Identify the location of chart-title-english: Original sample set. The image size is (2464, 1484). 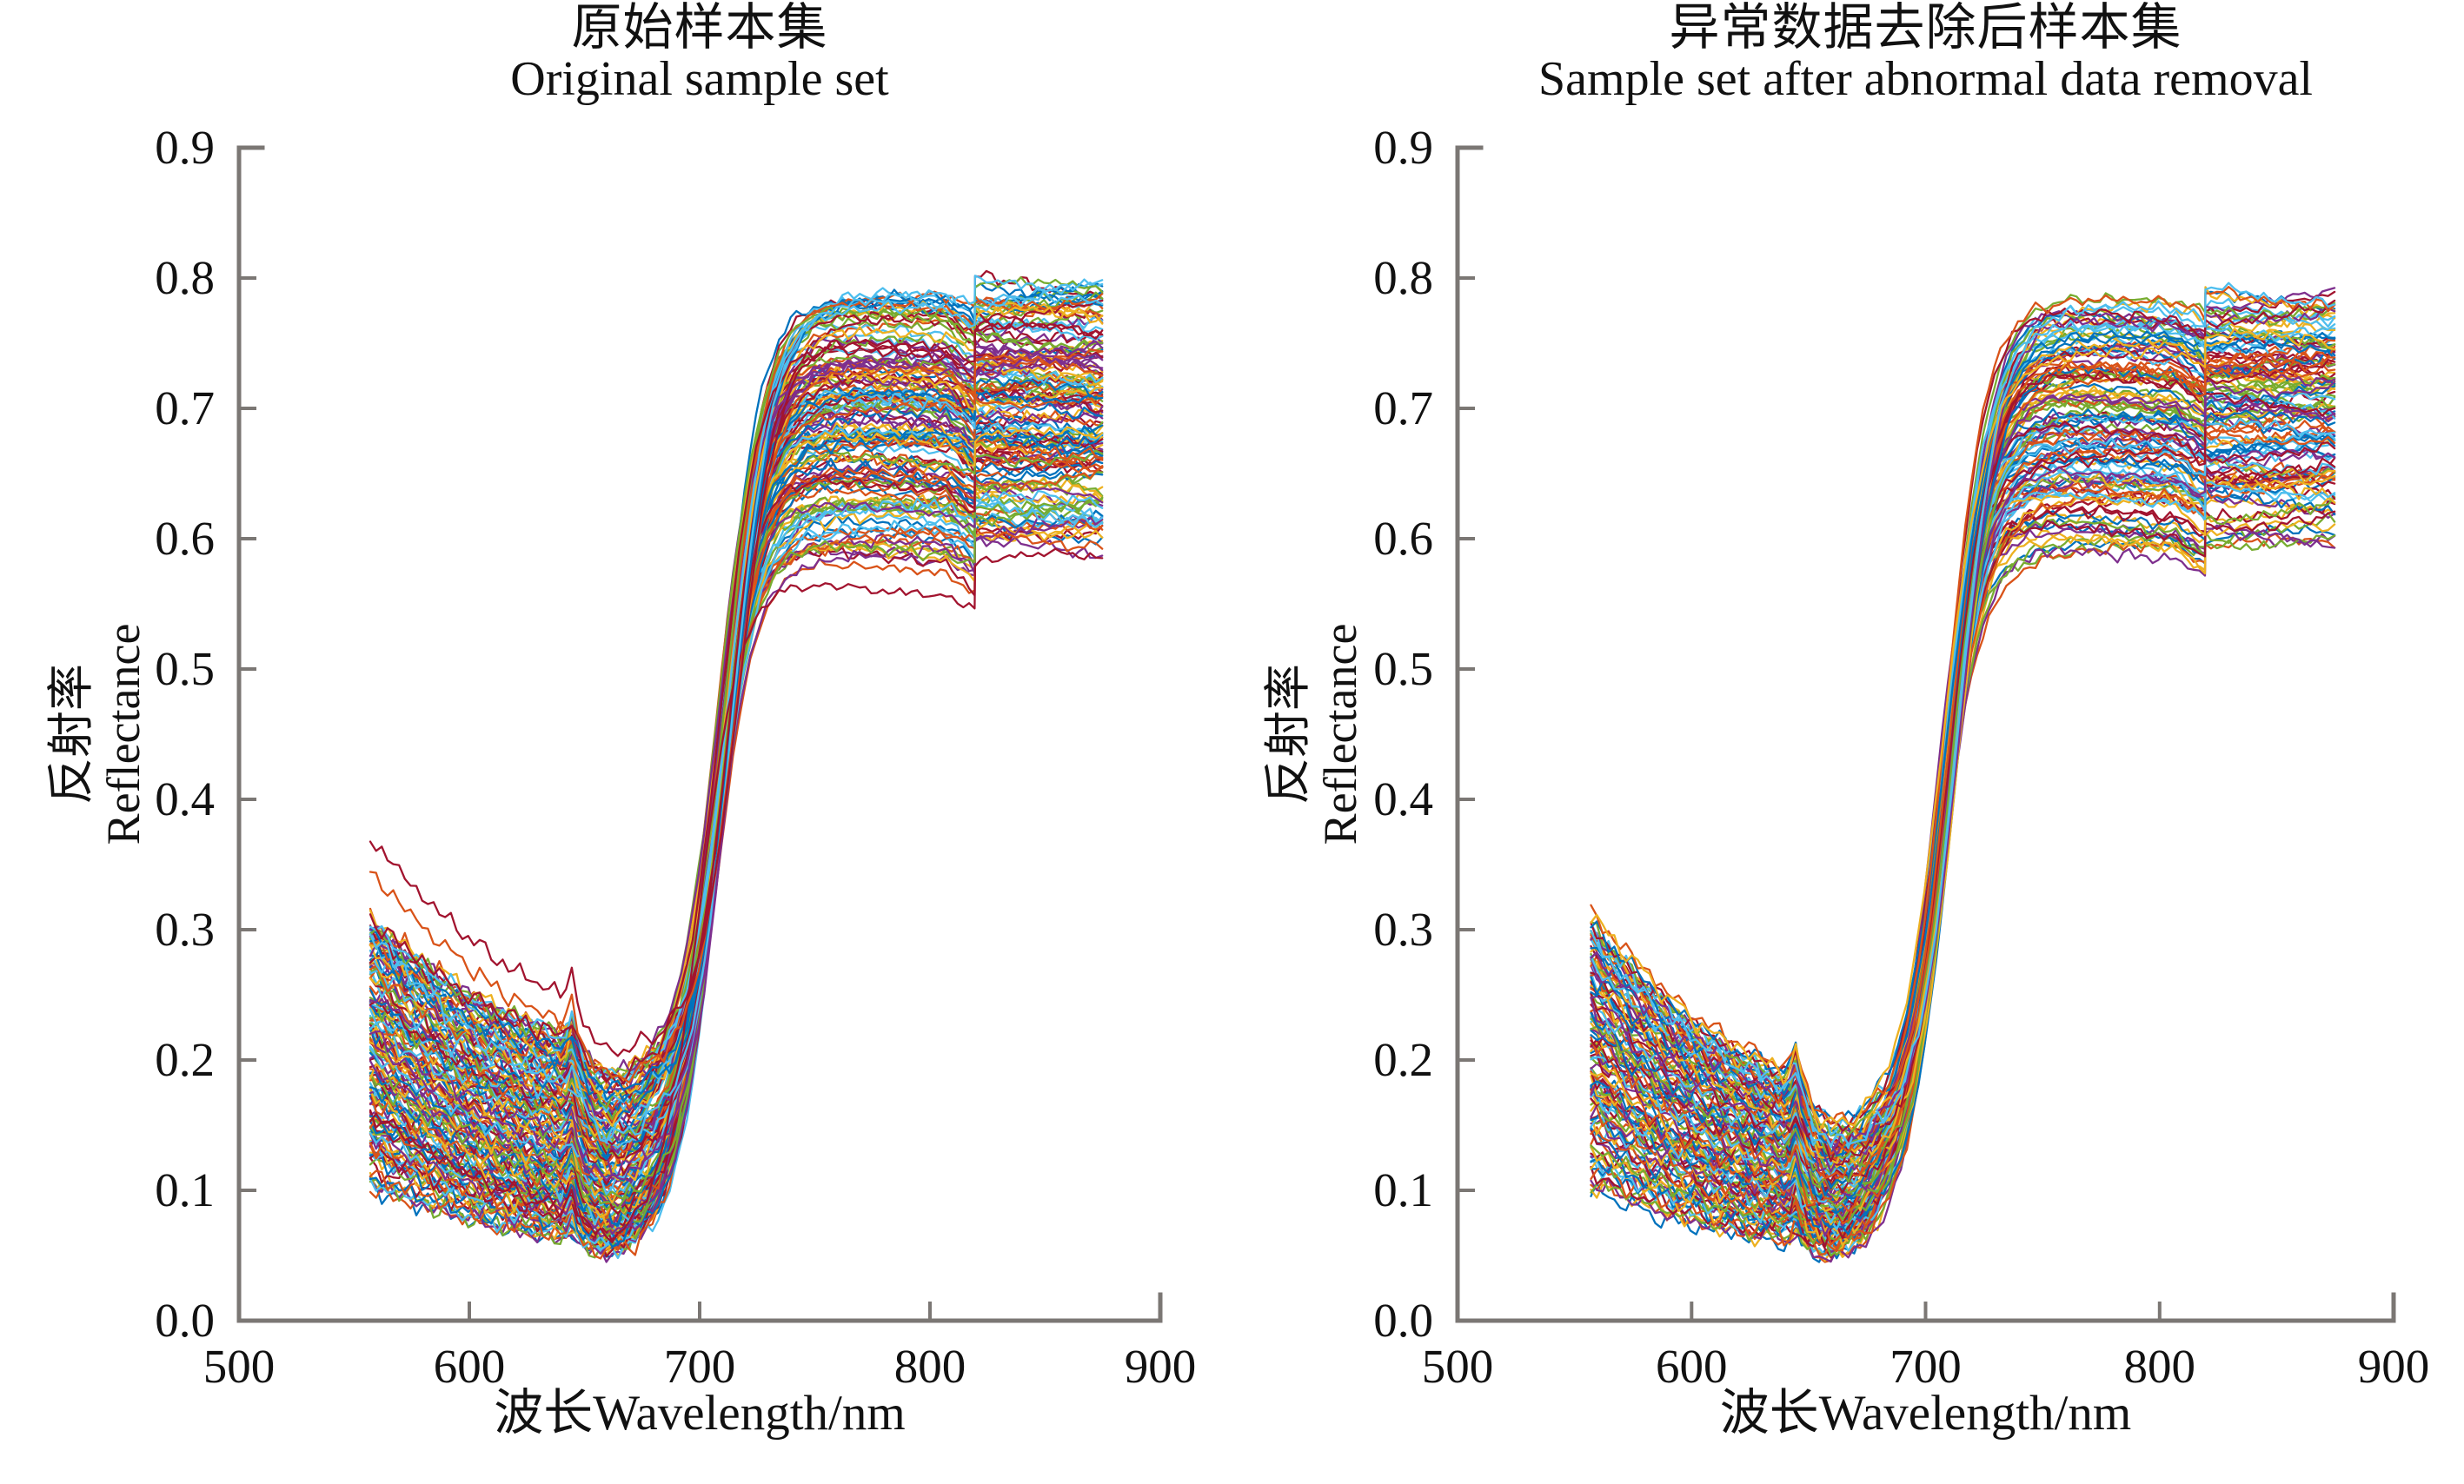
(699, 79).